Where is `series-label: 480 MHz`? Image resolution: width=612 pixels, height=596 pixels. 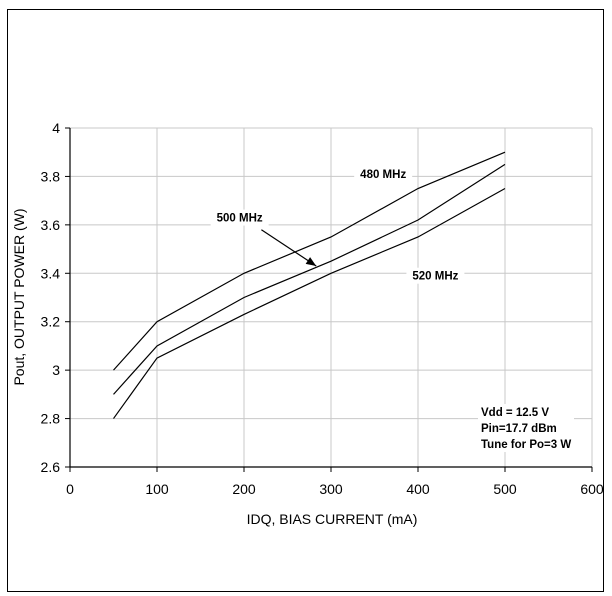
series-label: 480 MHz is located at coordinates (383, 175).